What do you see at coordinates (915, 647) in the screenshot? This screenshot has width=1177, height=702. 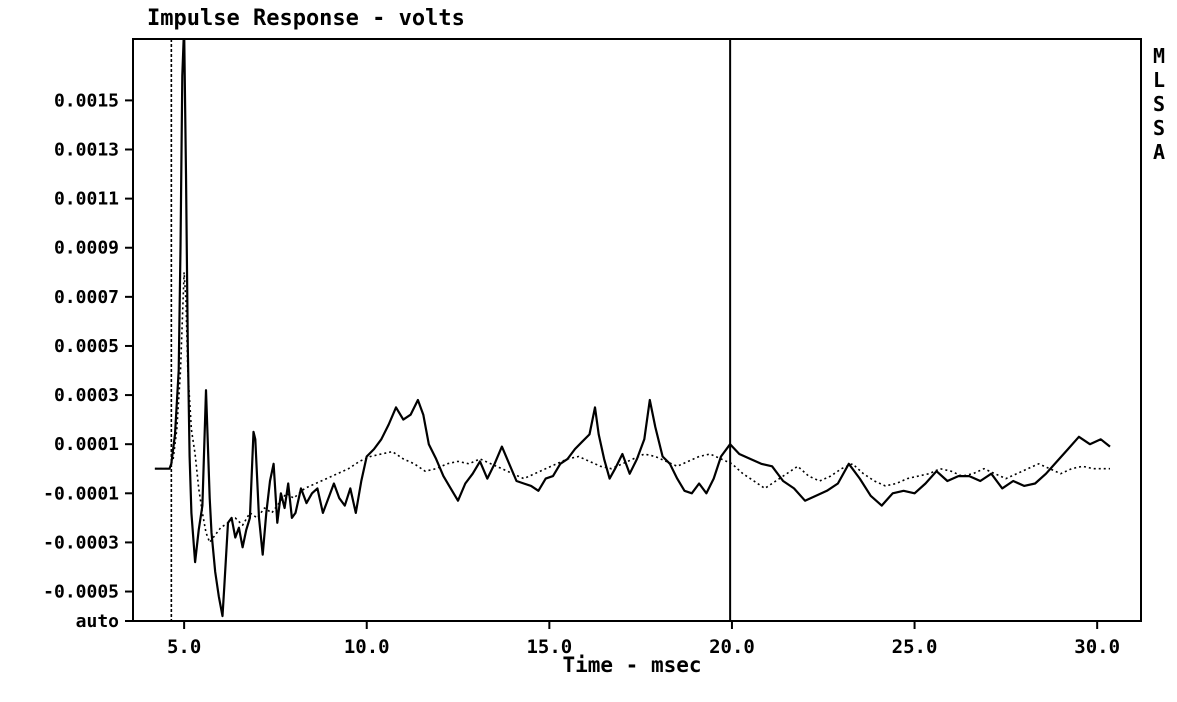 I see `x-tick-label: 25.0` at bounding box center [915, 647].